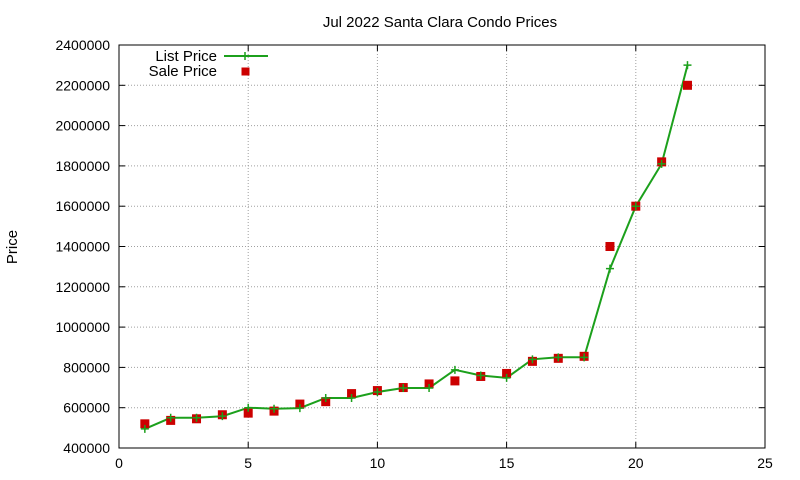 Image resolution: width=800 pixels, height=480 pixels. Describe the element at coordinates (507, 463) in the screenshot. I see `x-tick-label: 15` at that location.